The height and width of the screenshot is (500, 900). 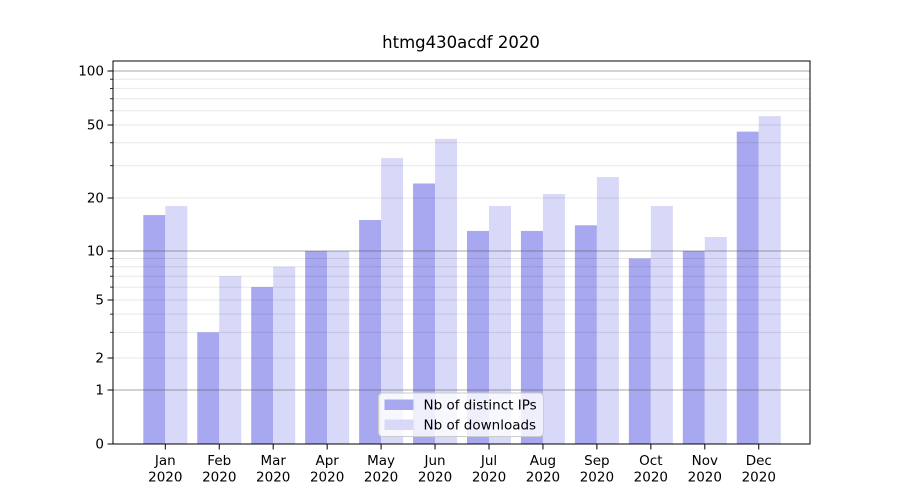 I want to click on y-tick-label: 1, so click(x=99, y=391).